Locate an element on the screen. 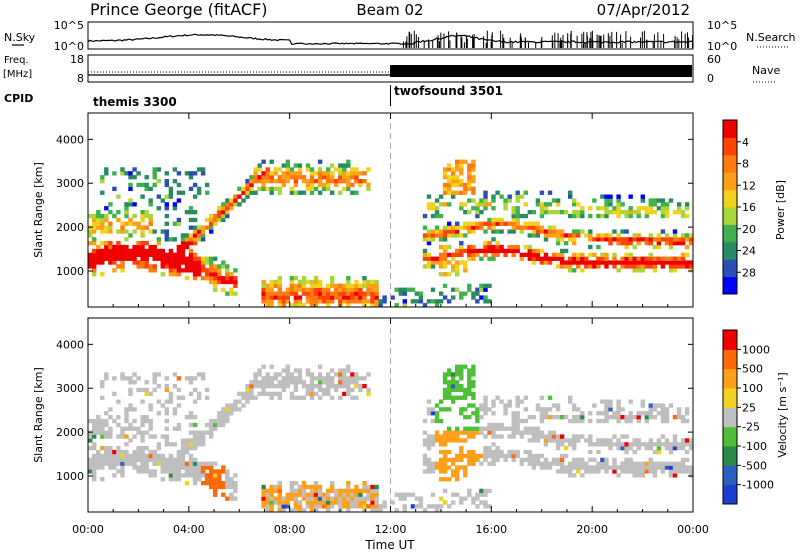 This screenshot has height=554, width=800. nsky-series is located at coordinates (390, 39).